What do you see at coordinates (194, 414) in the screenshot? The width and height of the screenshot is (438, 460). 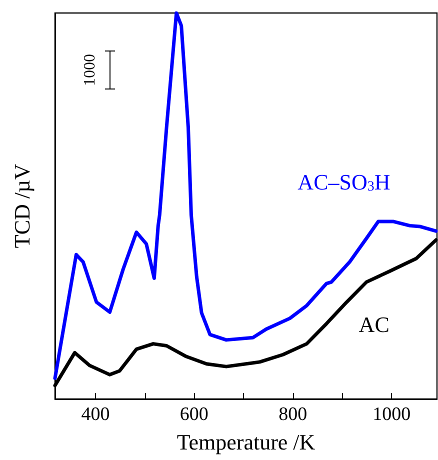 I see `x-tick-label: 600` at bounding box center [194, 414].